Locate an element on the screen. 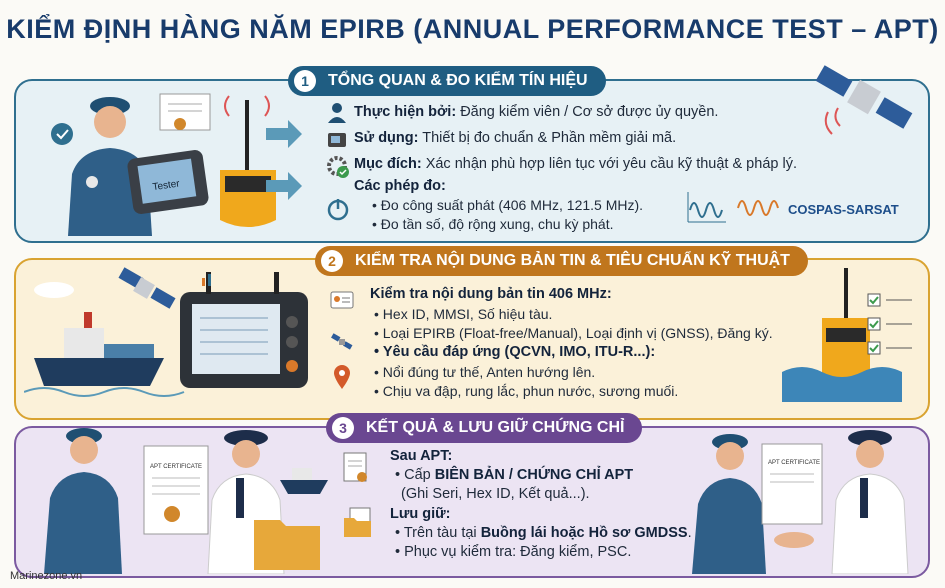 Image resolution: width=945 pixels, height=588 pixels. section-number: 3 is located at coordinates (343, 428).